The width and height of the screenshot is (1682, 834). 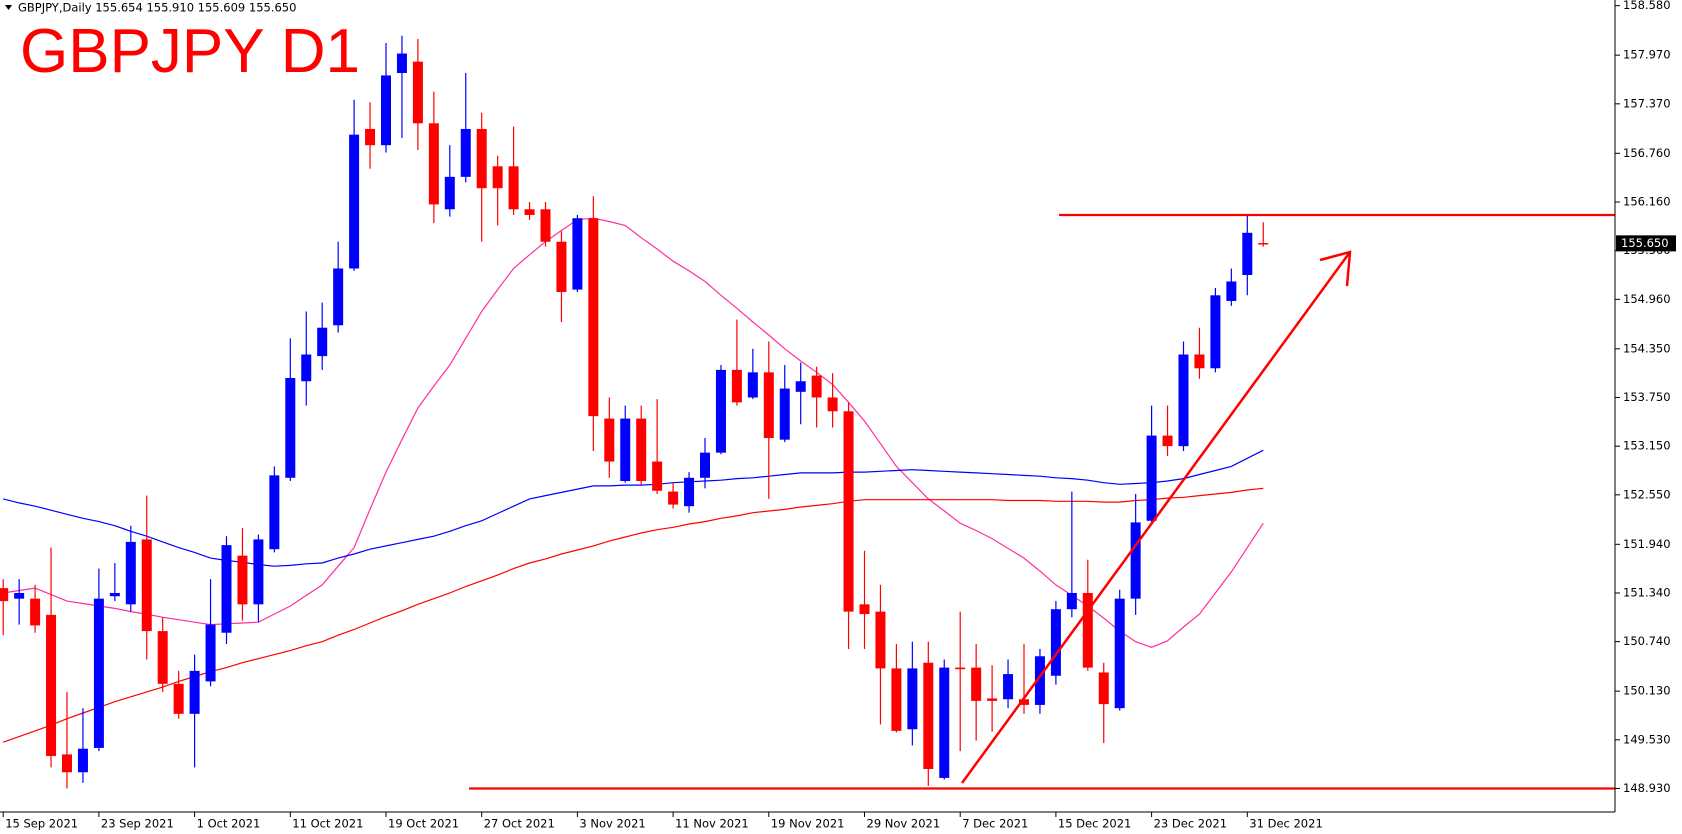 What do you see at coordinates (1647, 494) in the screenshot?
I see `y-tick-label: 152.550` at bounding box center [1647, 494].